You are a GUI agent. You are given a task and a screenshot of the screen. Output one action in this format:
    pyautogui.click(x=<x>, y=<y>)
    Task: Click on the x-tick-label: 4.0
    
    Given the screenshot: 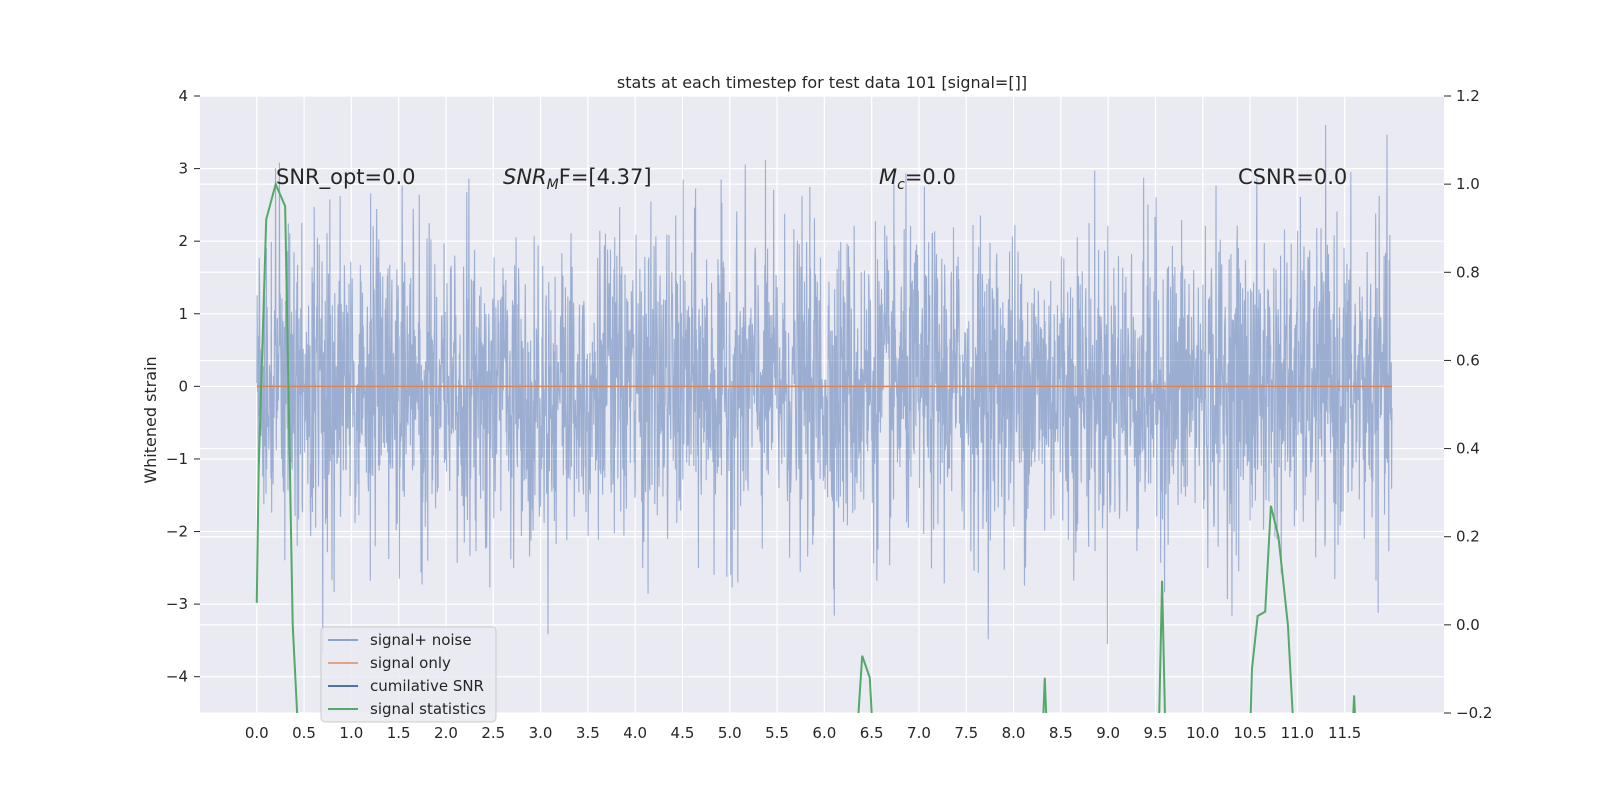 What is the action you would take?
    pyautogui.click(x=635, y=733)
    